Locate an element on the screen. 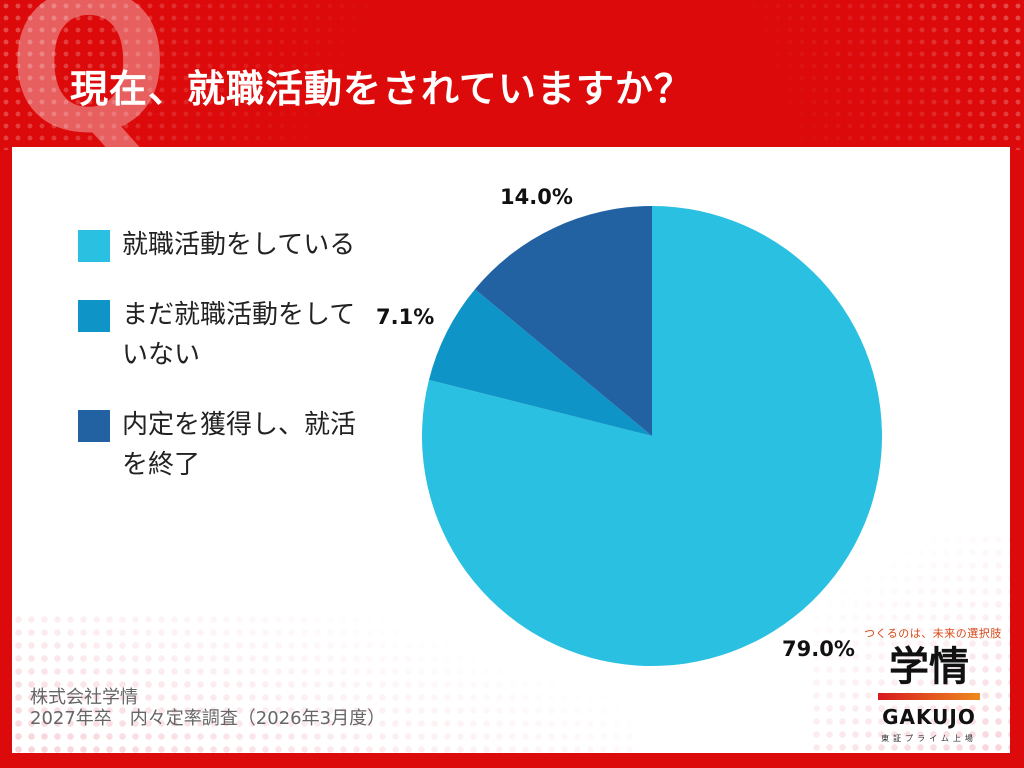 Image resolution: width=1024 pixels, height=768 pixels. header-dot-pattern is located at coordinates (210, 75).